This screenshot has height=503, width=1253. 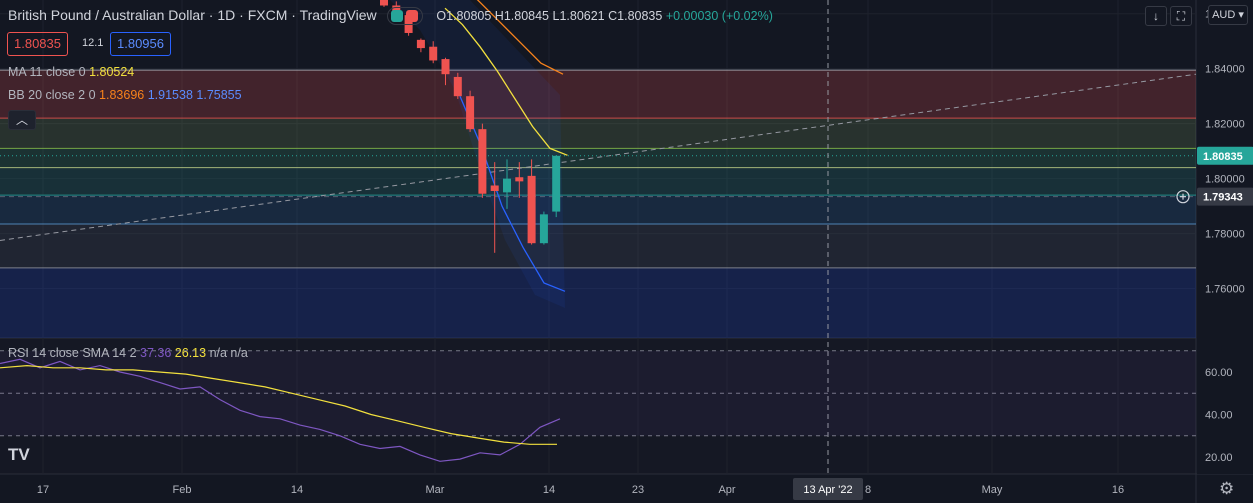 I want to click on currency-label: AUD, so click(x=1224, y=15).